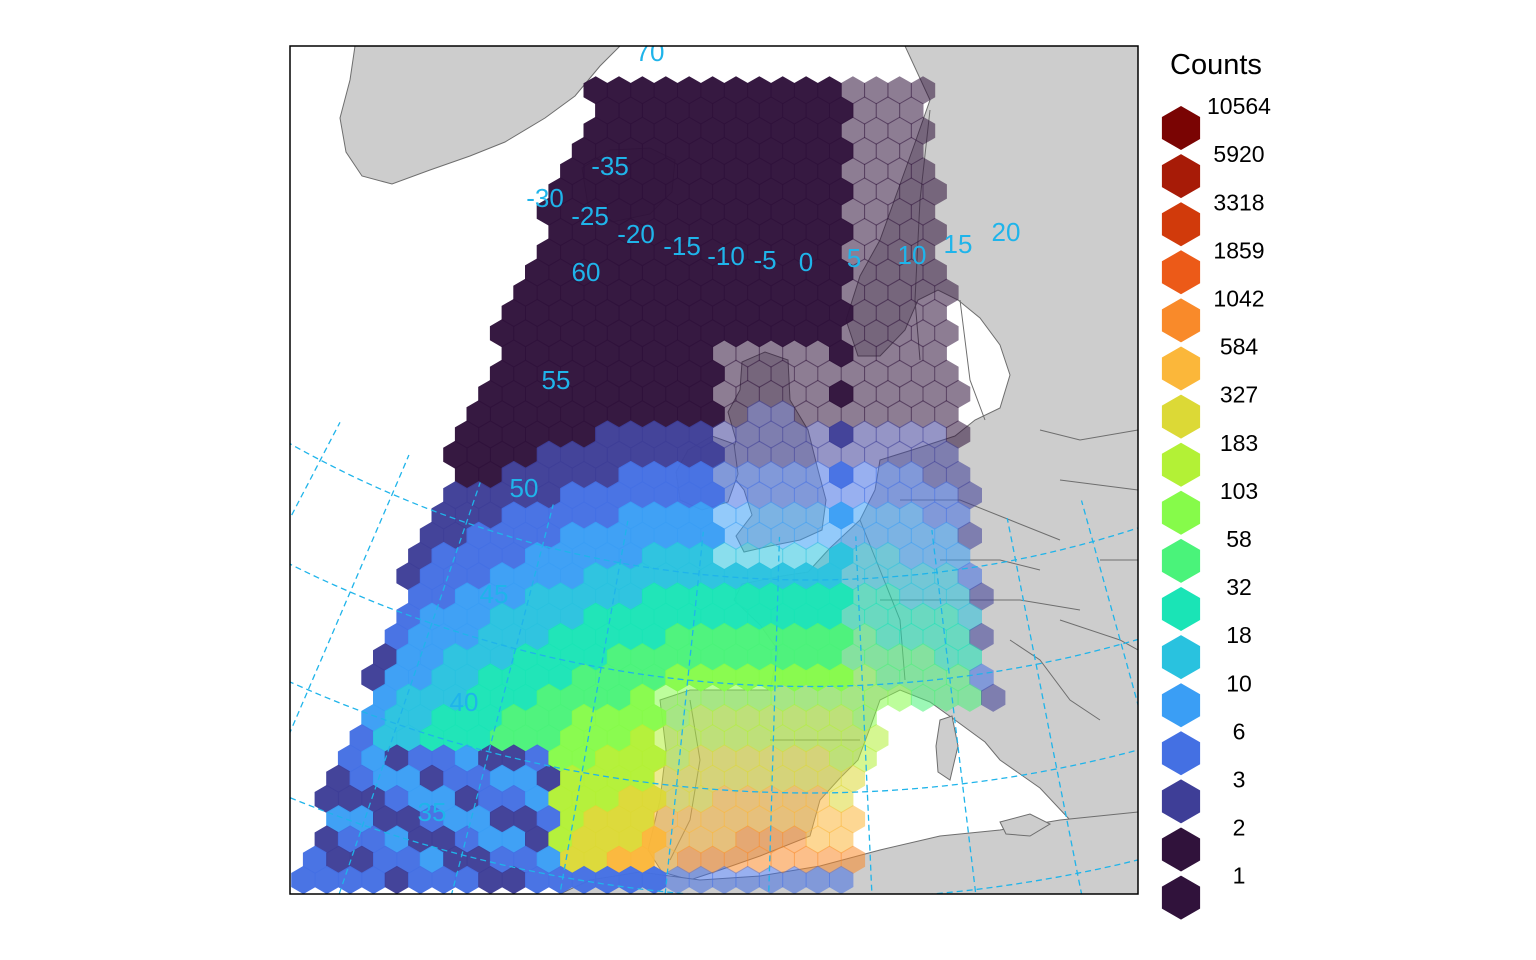 This screenshot has width=1536, height=960. I want to click on legend-label: 1, so click(1239, 876).